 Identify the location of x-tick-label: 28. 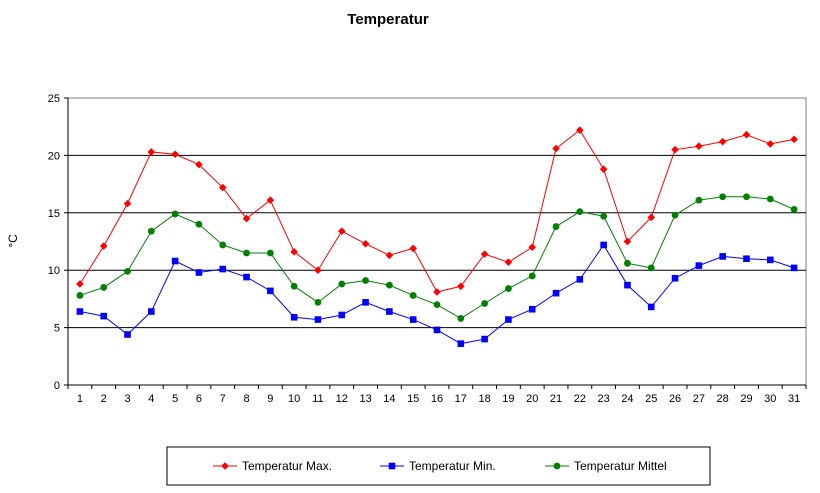
(723, 399).